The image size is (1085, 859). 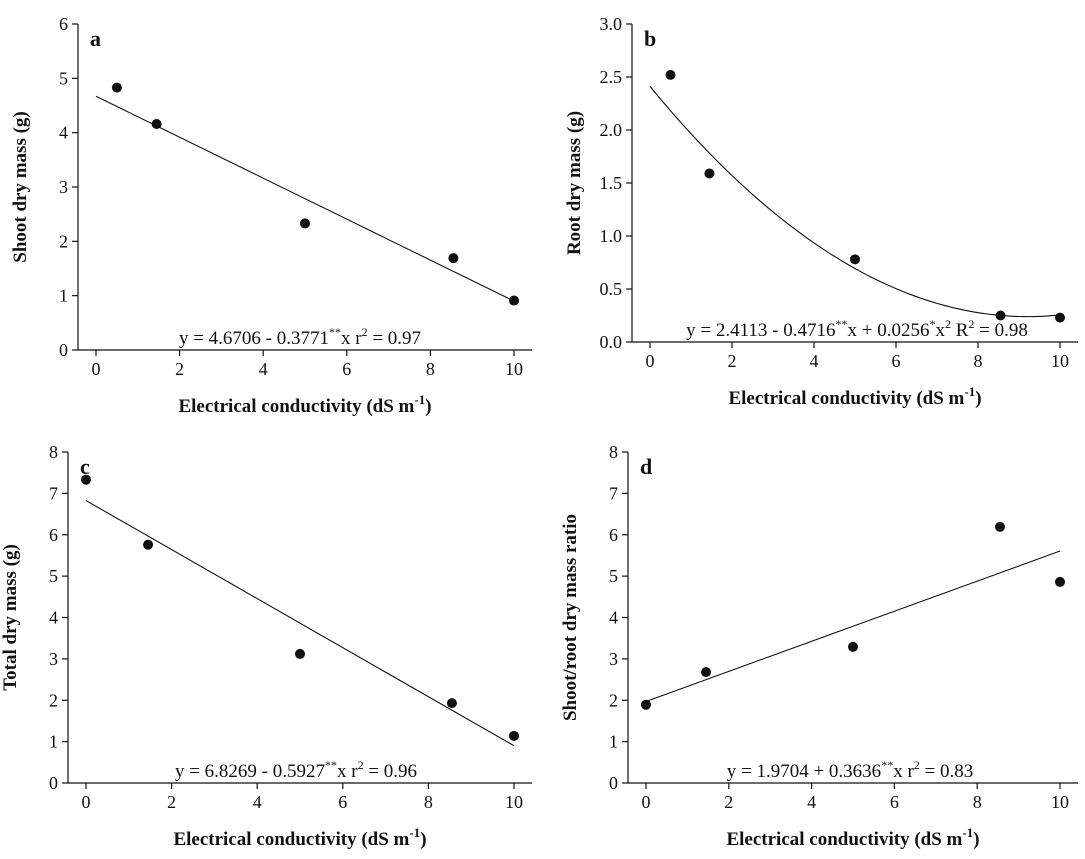 I want to click on y-tick-label: 3.0, so click(x=611, y=24).